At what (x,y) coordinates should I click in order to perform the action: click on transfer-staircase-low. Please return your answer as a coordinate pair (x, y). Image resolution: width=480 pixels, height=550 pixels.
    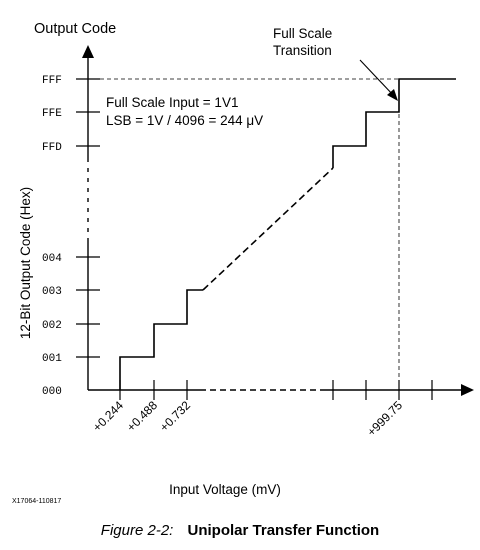
    Looking at the image, I should click on (161, 339).